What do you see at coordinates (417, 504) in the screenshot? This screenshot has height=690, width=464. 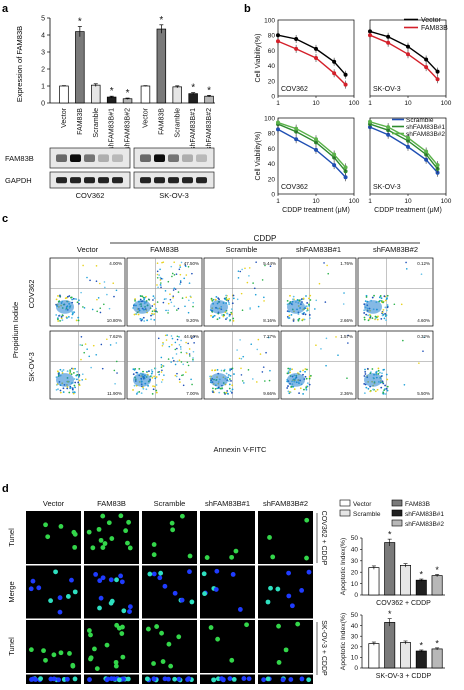 I see `d-legend-label: FAM83B` at bounding box center [417, 504].